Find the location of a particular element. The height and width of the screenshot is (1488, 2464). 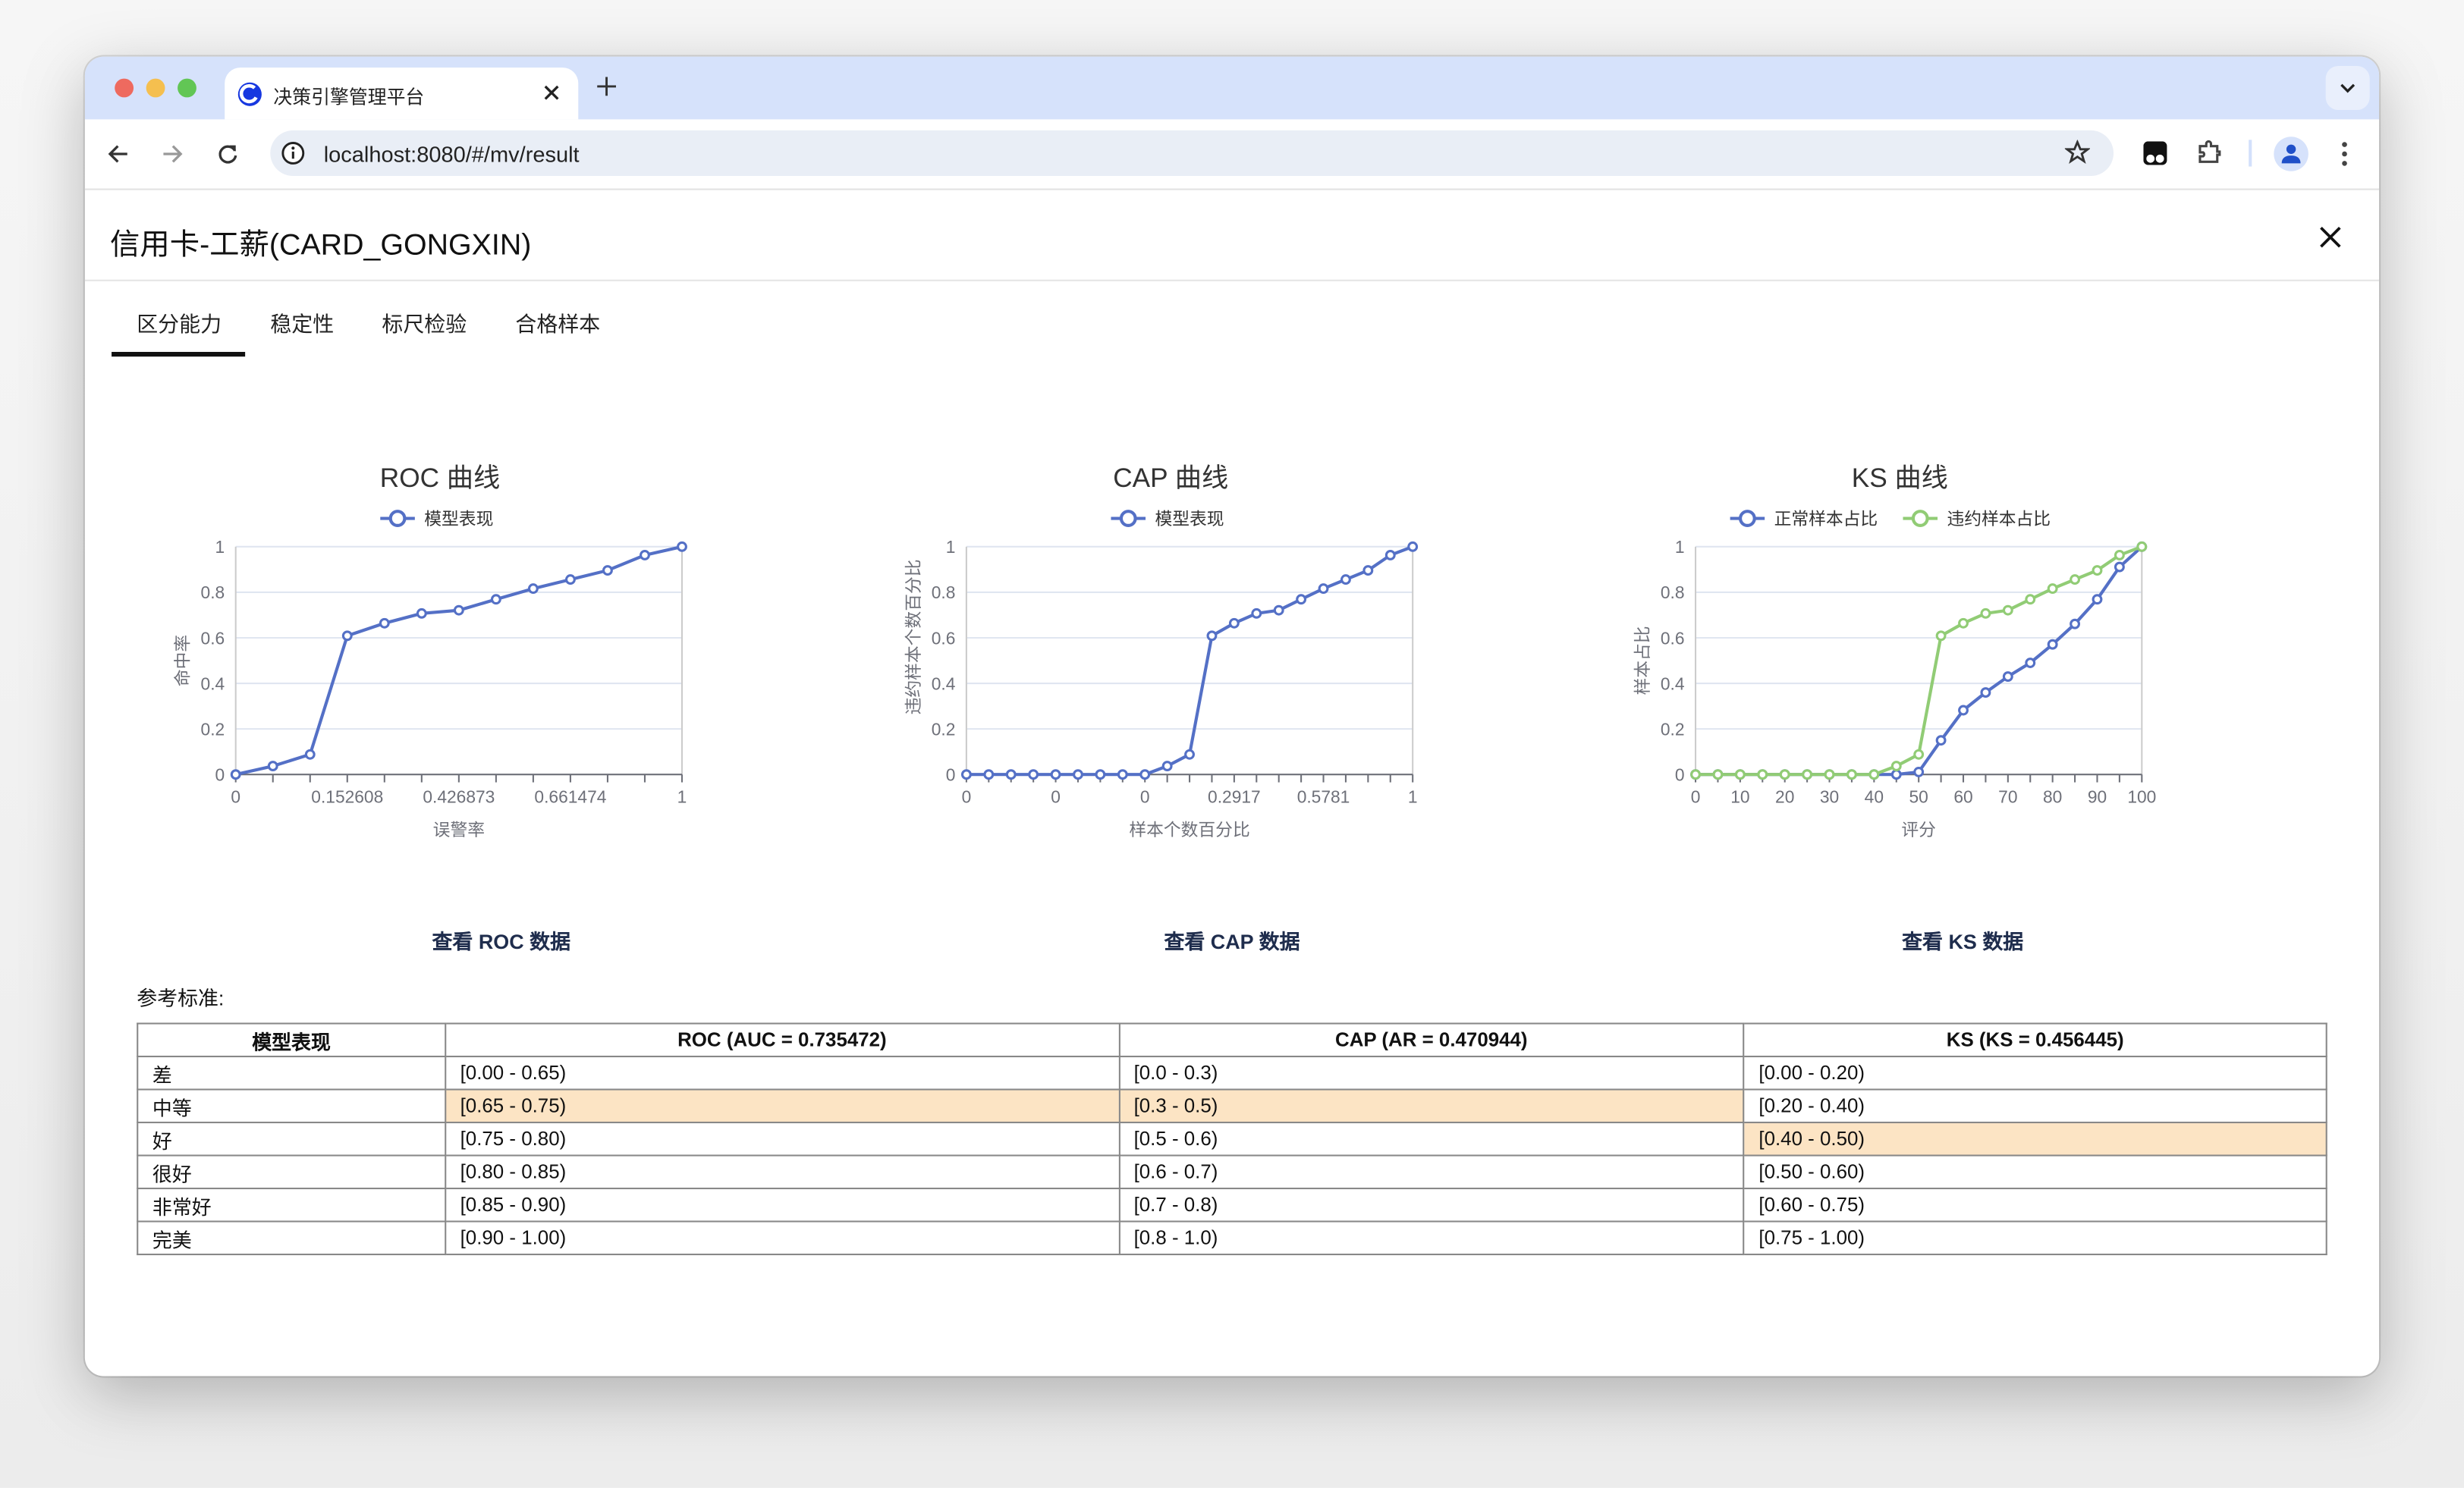

table-row: 好 [0.75 - 0.80) [0.5 - 0.6) [0.40 - 0.50) is located at coordinates (1232, 1139).